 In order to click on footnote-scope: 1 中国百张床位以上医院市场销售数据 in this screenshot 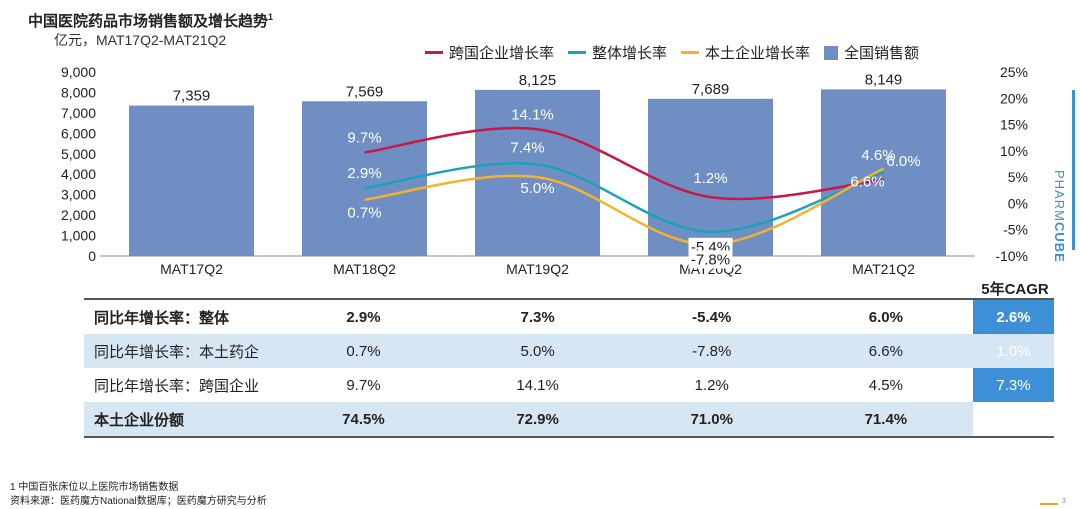, I will do `click(94, 487)`.